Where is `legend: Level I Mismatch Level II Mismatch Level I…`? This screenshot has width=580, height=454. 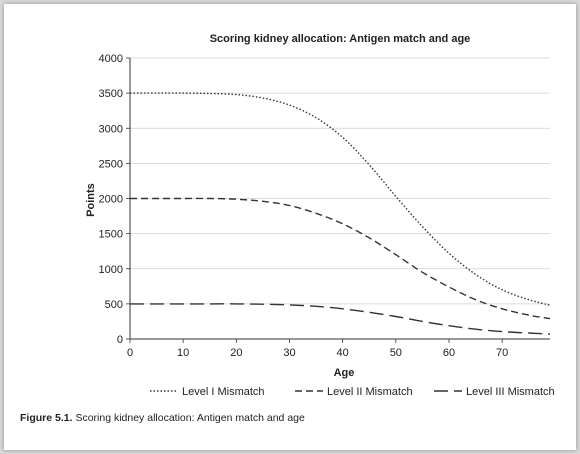
legend: Level I Mismatch Level II Mismatch Level I… is located at coordinates (352, 392).